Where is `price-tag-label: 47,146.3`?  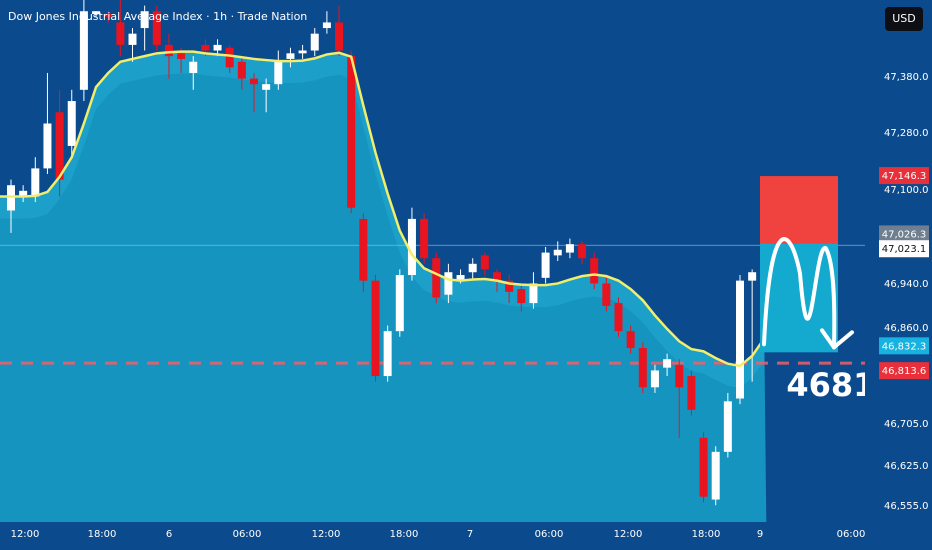 price-tag-label: 47,146.3 is located at coordinates (904, 176).